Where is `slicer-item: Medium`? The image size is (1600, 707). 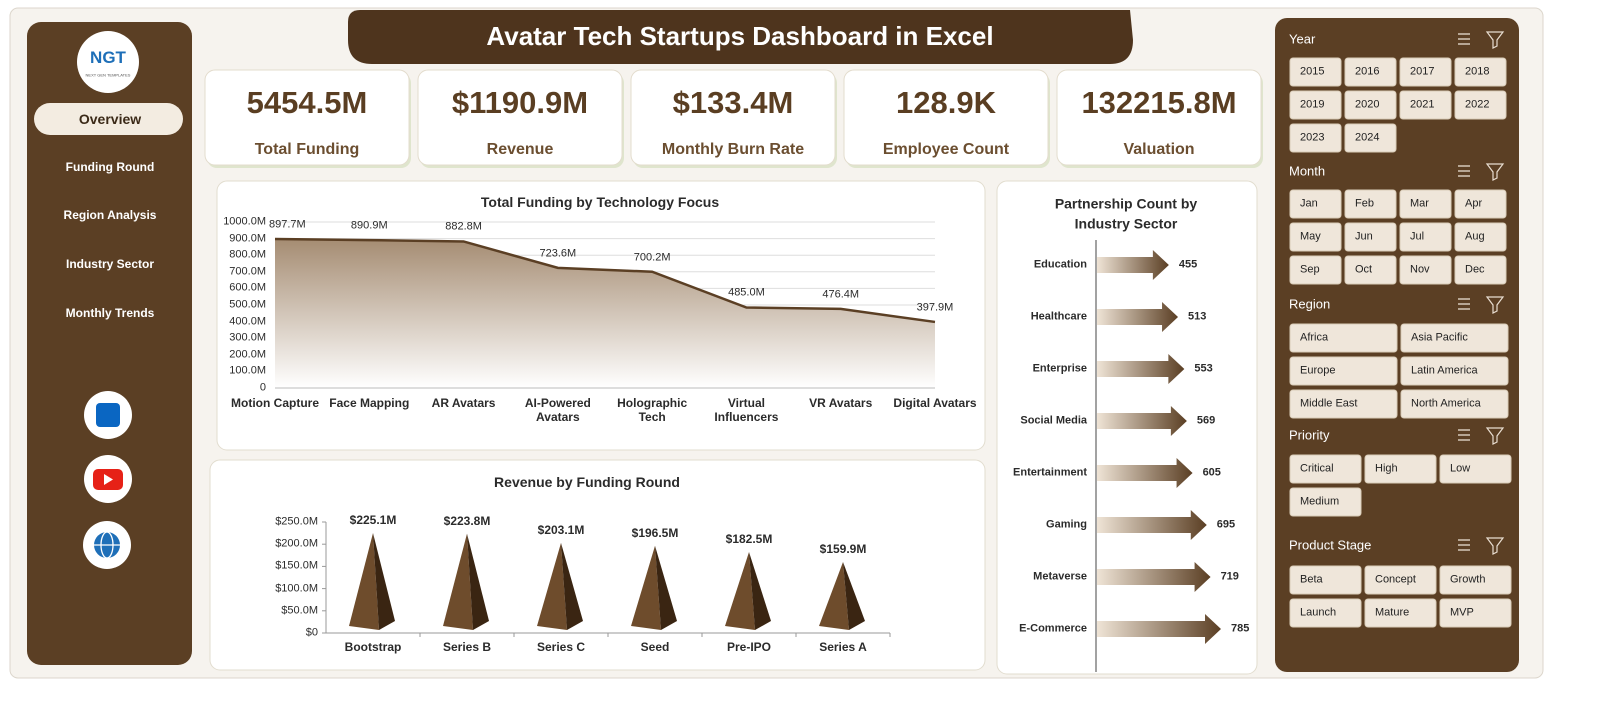 slicer-item: Medium is located at coordinates (1320, 501).